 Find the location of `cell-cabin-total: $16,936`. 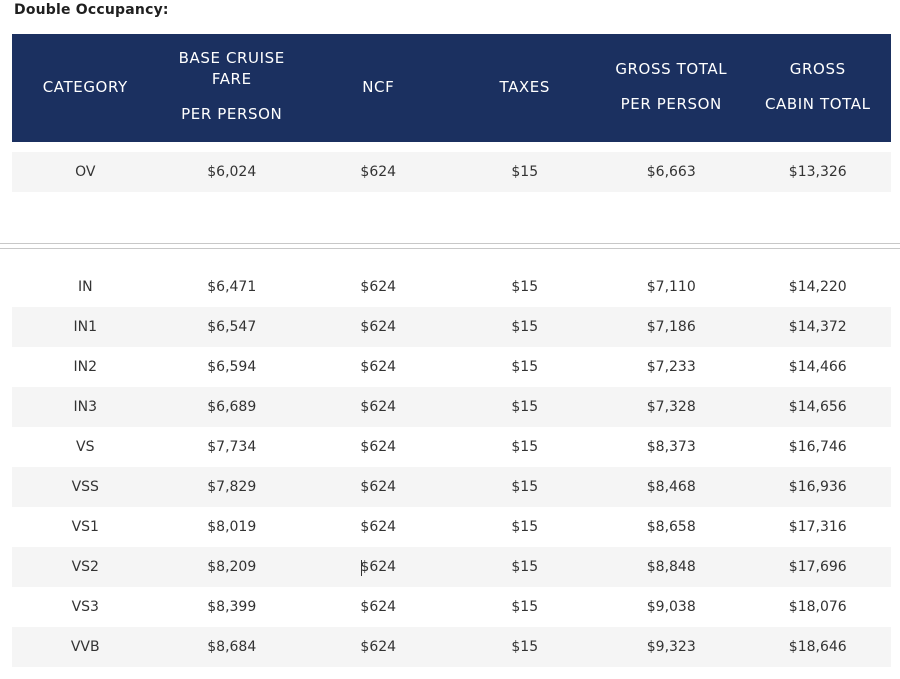

cell-cabin-total: $16,936 is located at coordinates (817, 487).